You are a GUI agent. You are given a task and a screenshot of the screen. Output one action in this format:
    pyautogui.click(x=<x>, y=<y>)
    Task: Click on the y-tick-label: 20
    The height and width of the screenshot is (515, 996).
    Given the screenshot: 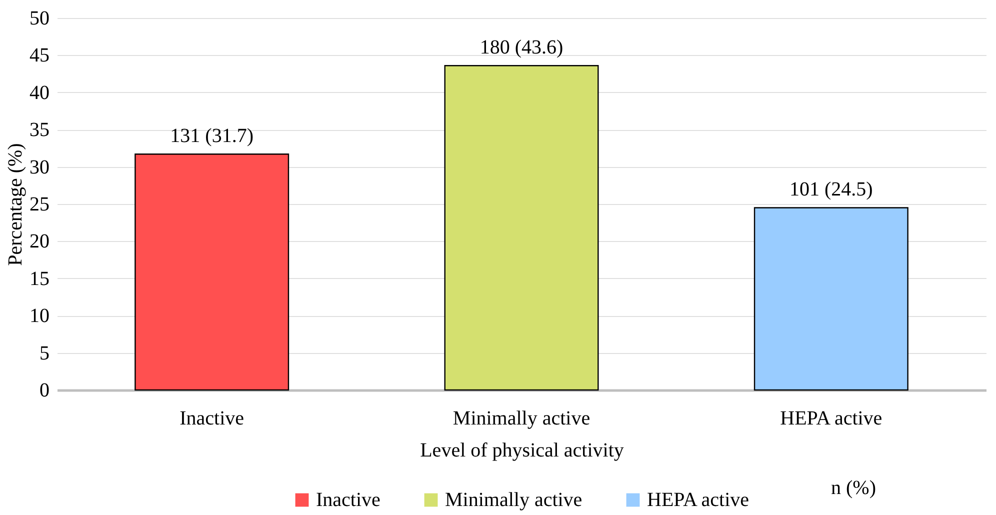 What is the action you would take?
    pyautogui.click(x=40, y=241)
    